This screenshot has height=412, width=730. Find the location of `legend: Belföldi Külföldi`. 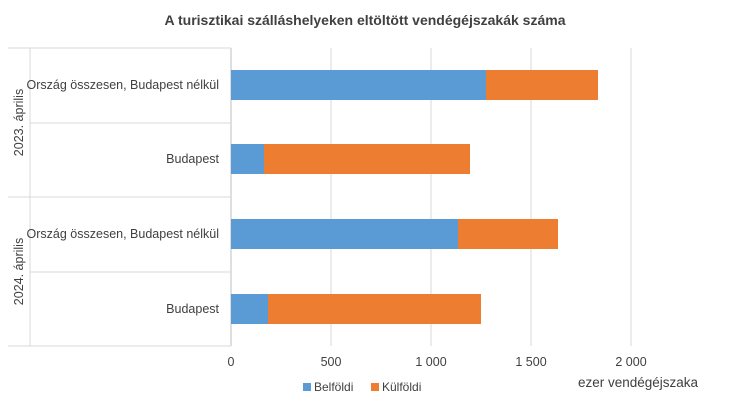

legend: Belföldi Külföldi is located at coordinates (362, 387).